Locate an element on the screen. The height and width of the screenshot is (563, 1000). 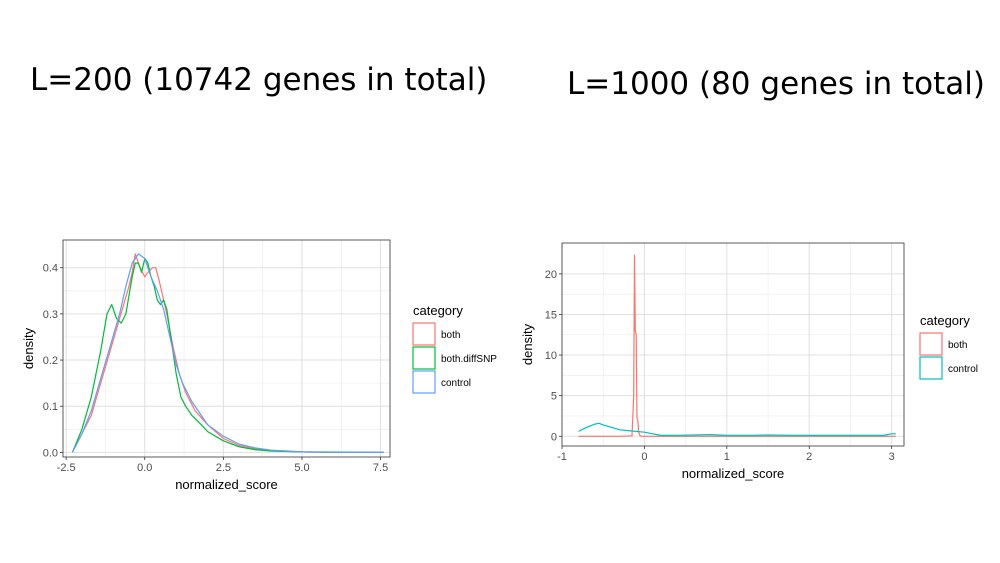
x-tick-label: 2.5 is located at coordinates (223, 468).